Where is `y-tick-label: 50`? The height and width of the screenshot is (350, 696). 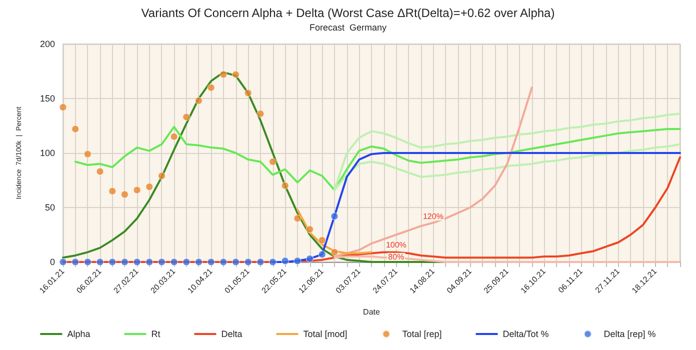 y-tick-label: 50 is located at coordinates (49, 207).